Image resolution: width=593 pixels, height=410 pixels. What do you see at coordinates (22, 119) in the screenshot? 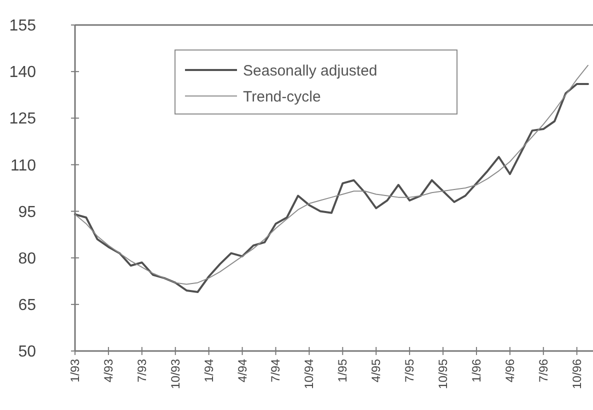
I see `y-tick-label: 125` at bounding box center [22, 119].